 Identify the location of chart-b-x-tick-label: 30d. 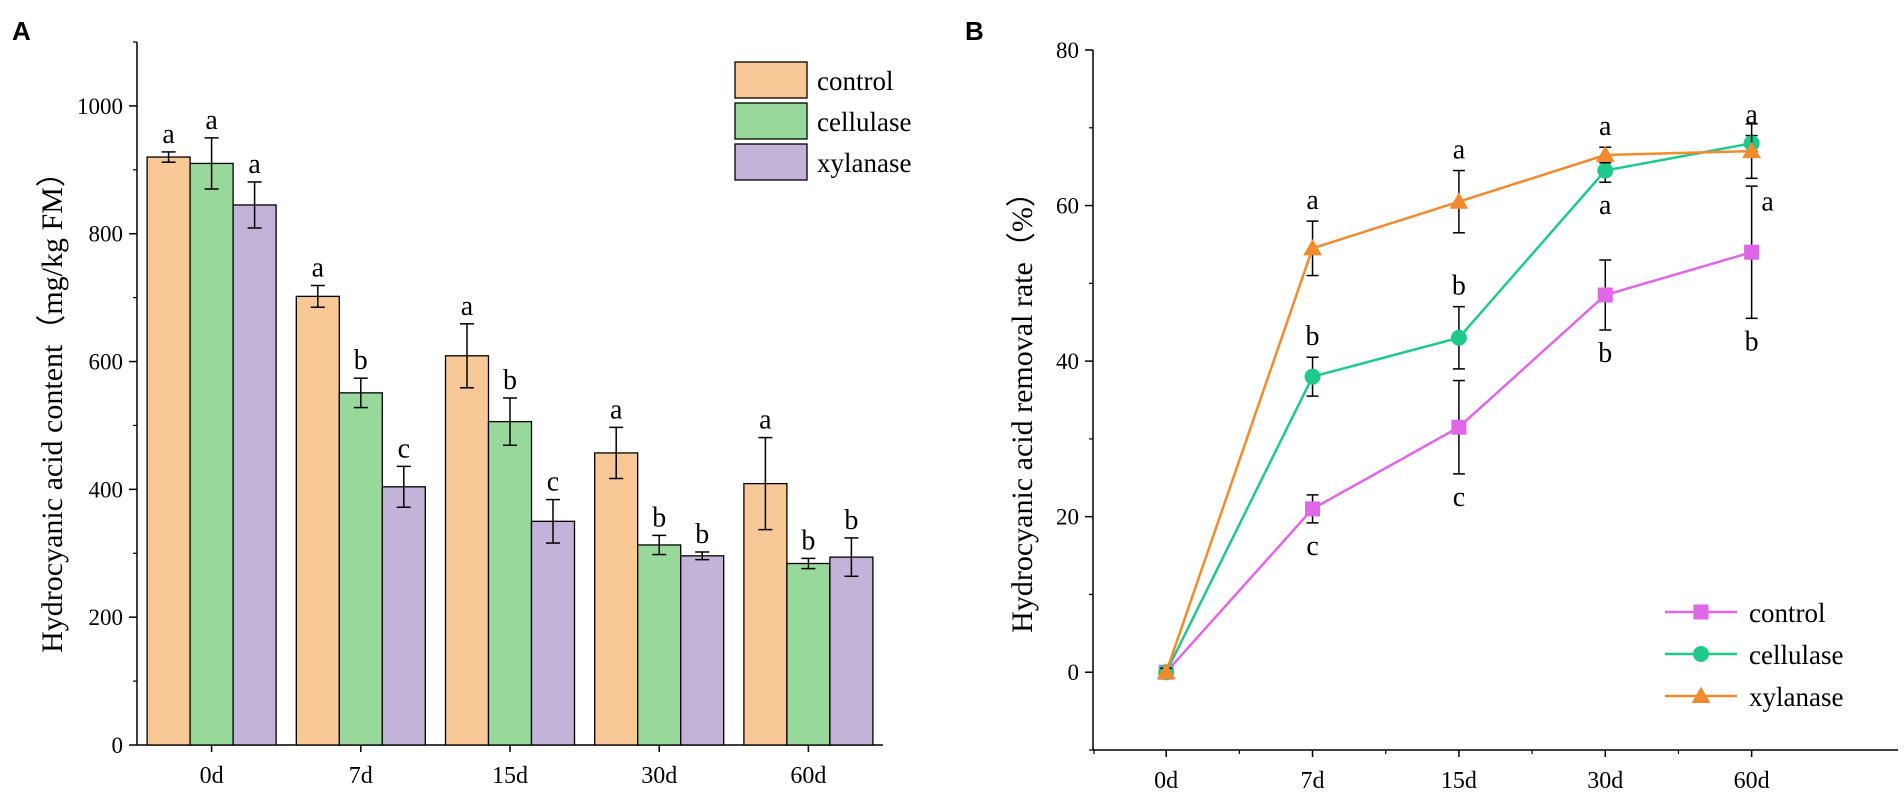
(1605, 781).